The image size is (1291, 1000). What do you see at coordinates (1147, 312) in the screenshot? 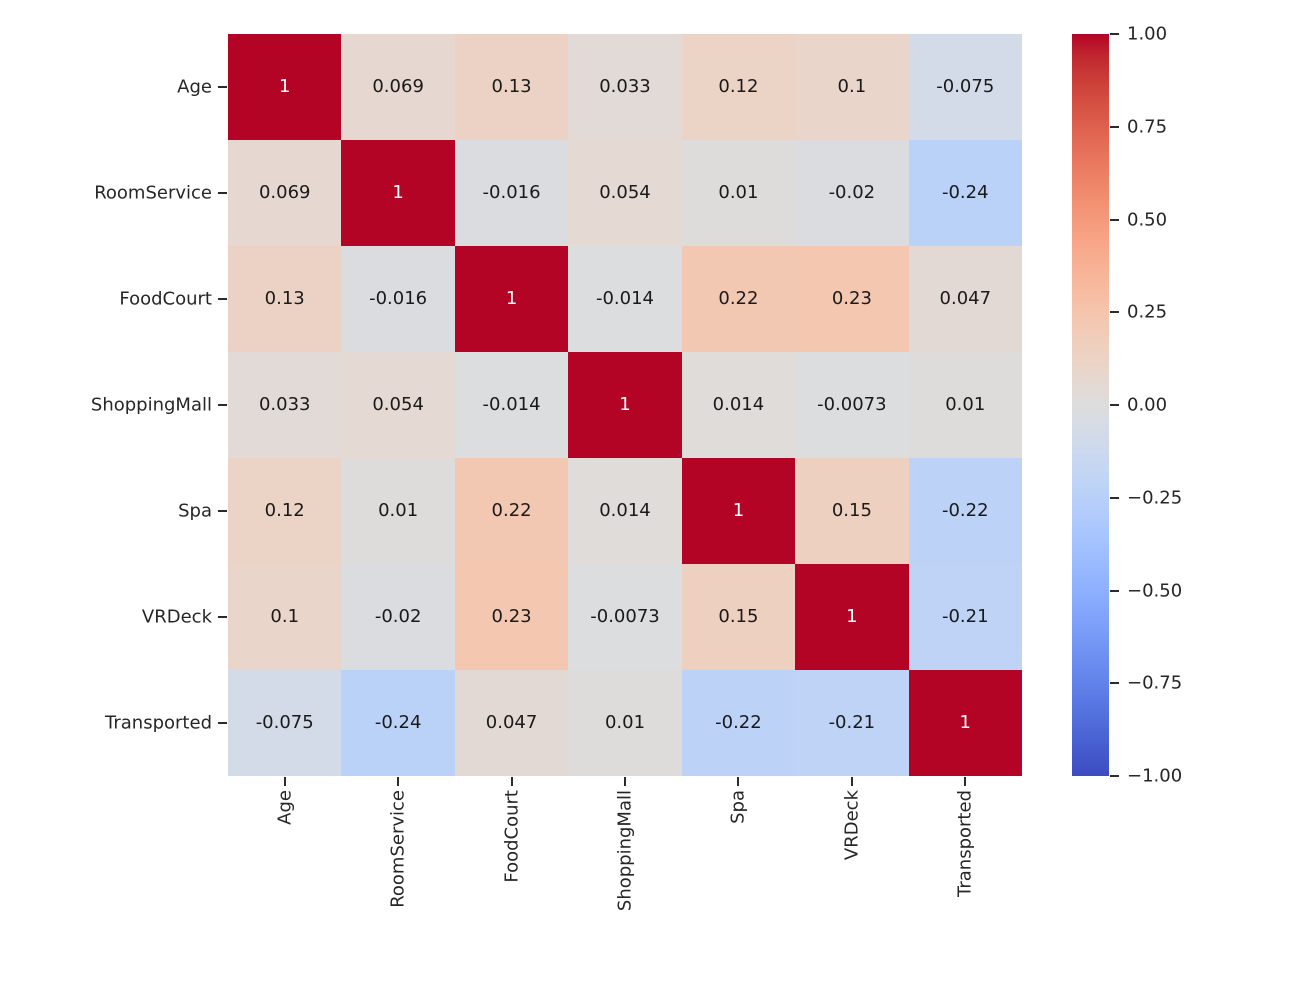
I see `colorbar-tick-label: 0.25` at bounding box center [1147, 312].